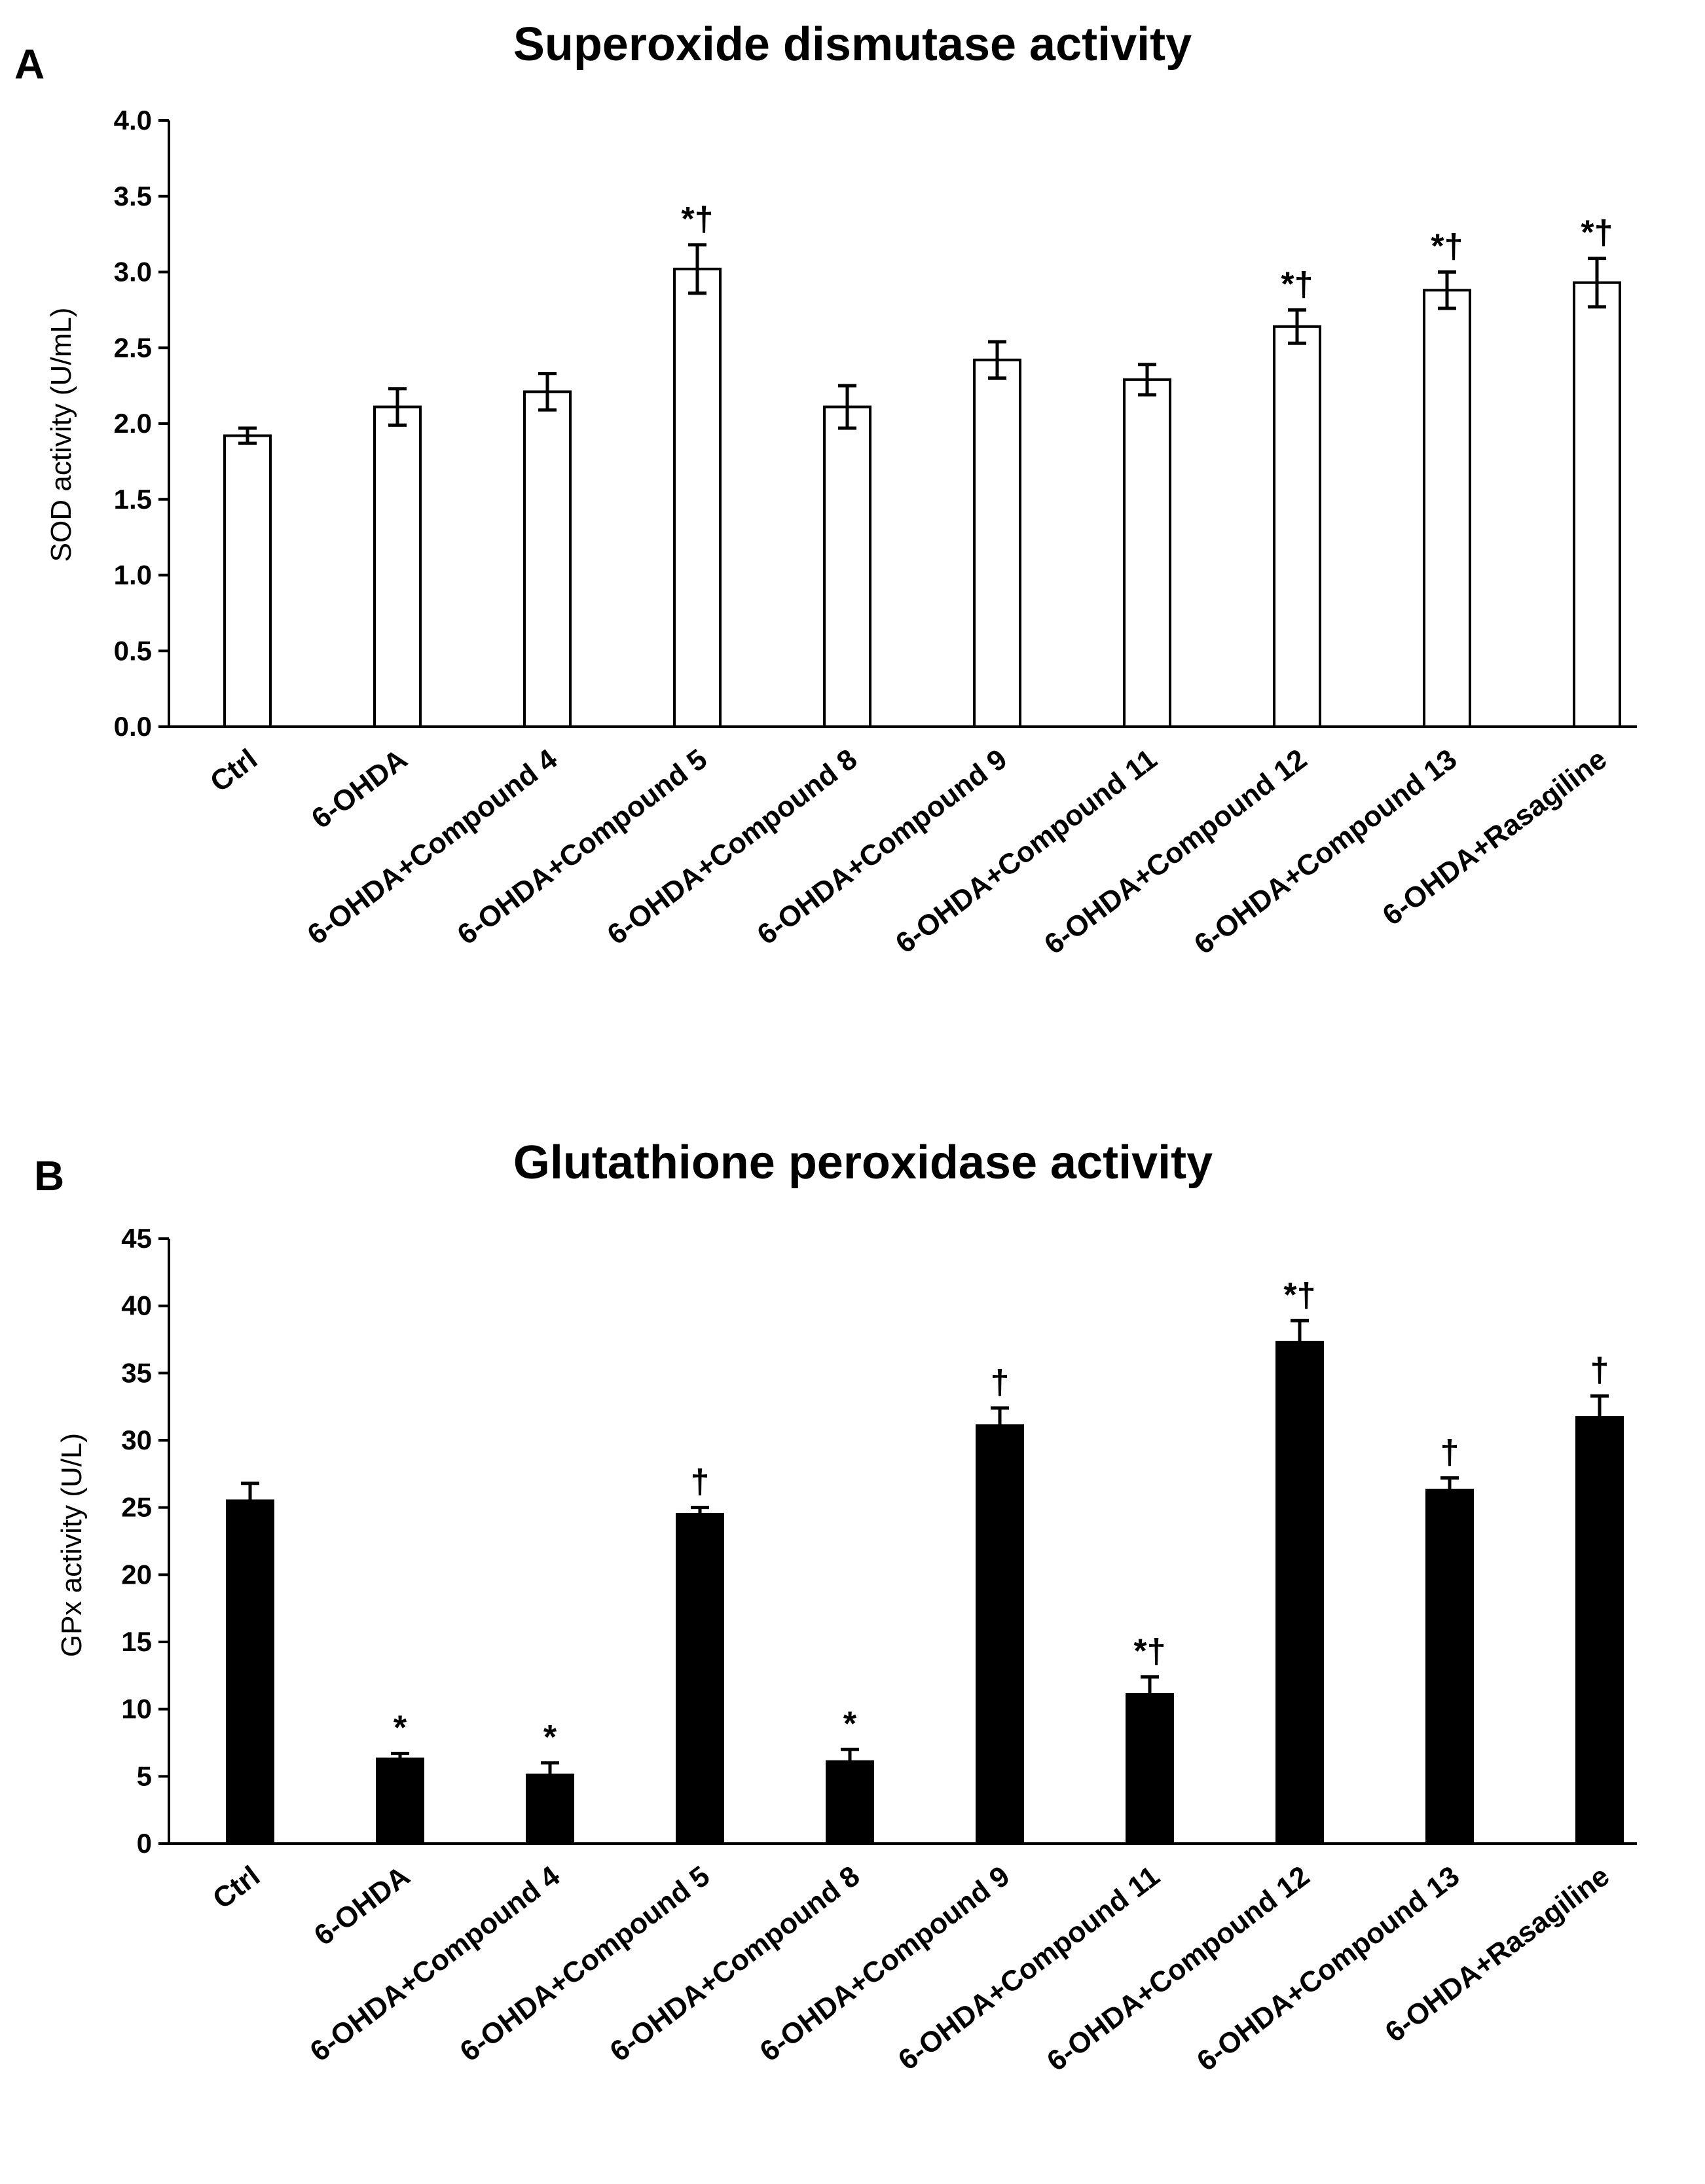 This screenshot has width=1705, height=2184. Describe the element at coordinates (133, 121) in the screenshot. I see `y-tick-label: 4.0` at that location.